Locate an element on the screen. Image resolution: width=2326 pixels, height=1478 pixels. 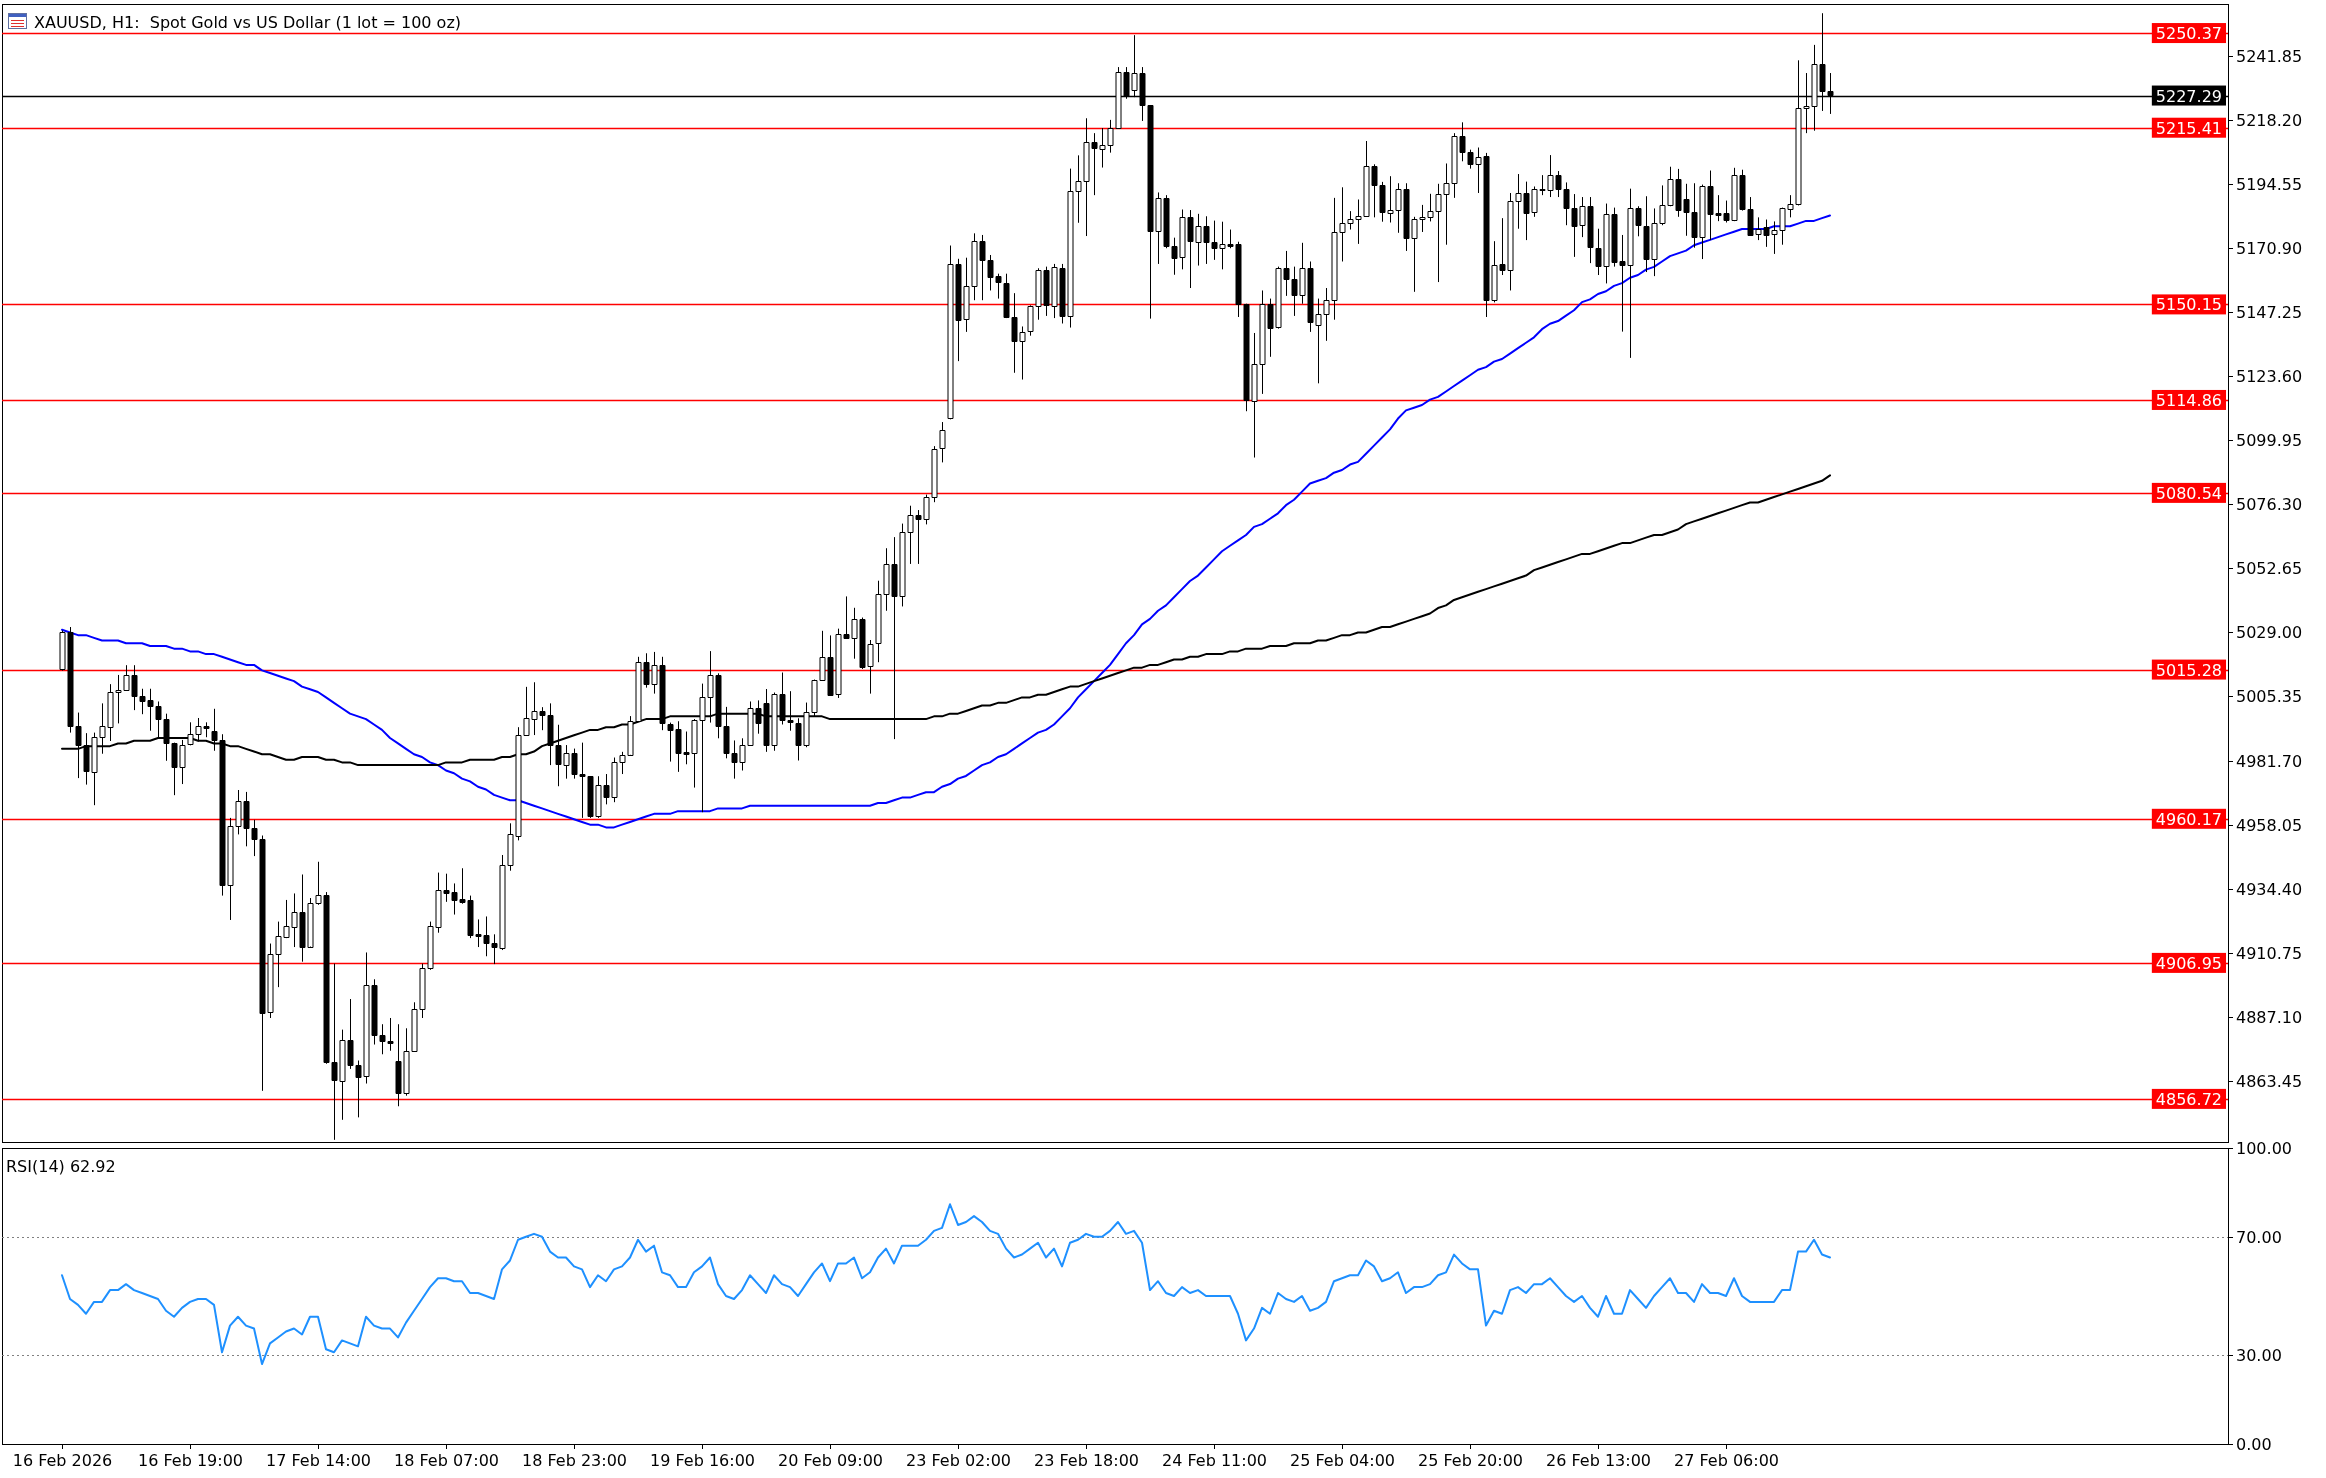
y-tick-label: 5029.00 is located at coordinates (2269, 632).